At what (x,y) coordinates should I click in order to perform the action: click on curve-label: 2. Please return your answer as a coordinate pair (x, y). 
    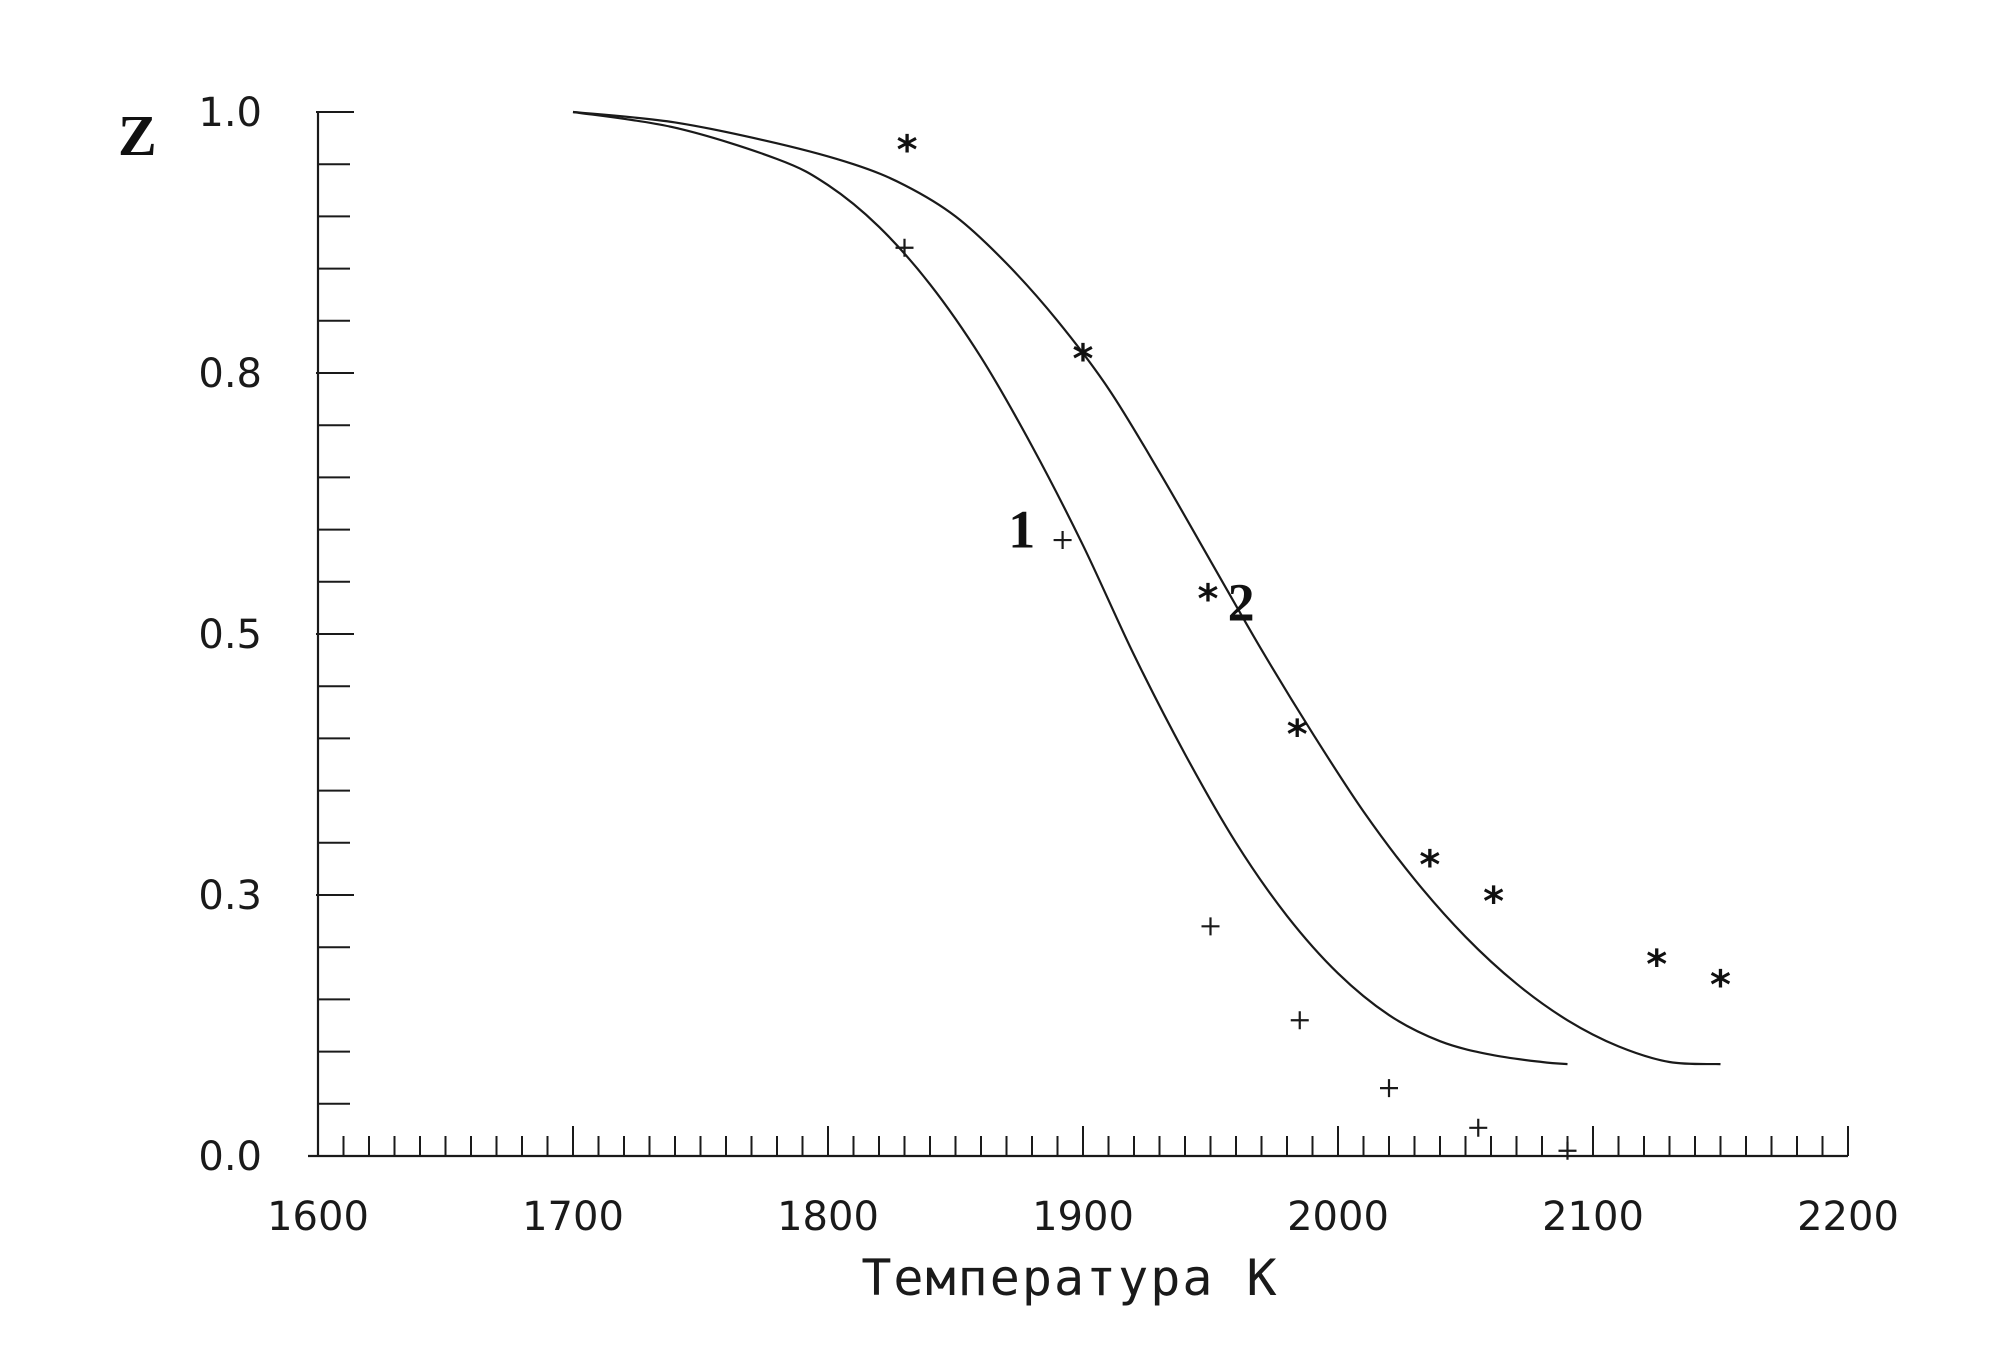
    Looking at the image, I should click on (1241, 603).